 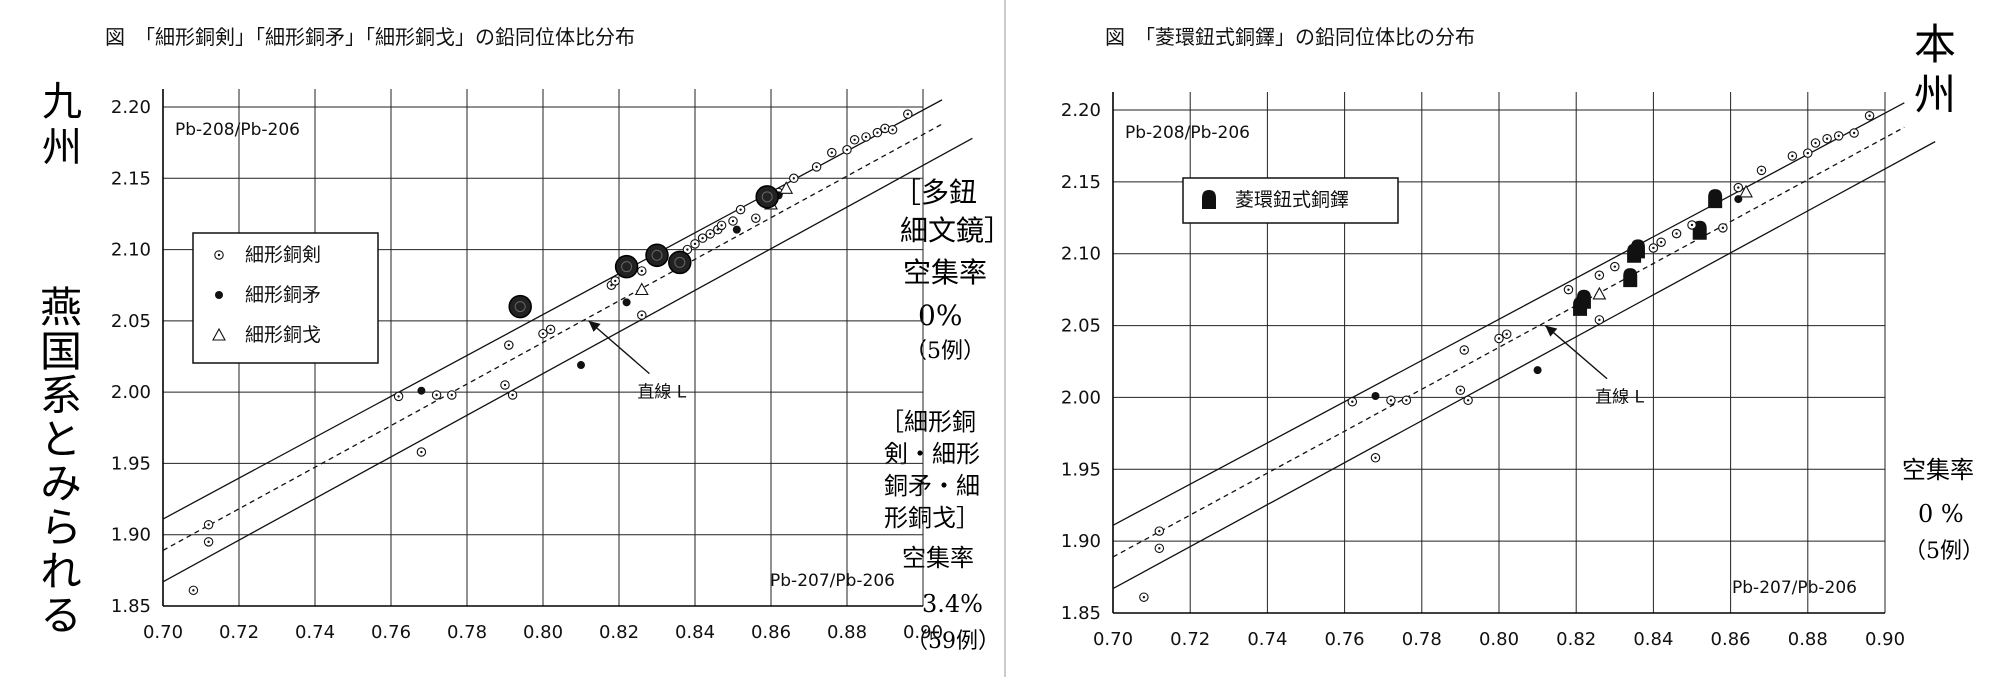 I want to click on y-tick-label: 2.20, so click(x=131, y=107).